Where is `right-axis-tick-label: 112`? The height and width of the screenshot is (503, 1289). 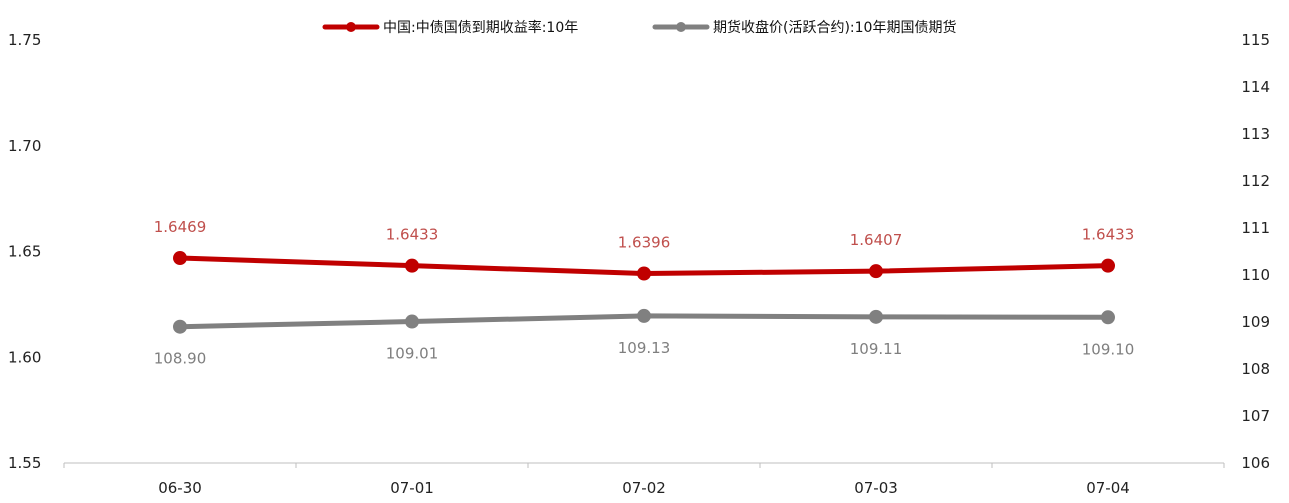
right-axis-tick-label: 112 is located at coordinates (1255, 181).